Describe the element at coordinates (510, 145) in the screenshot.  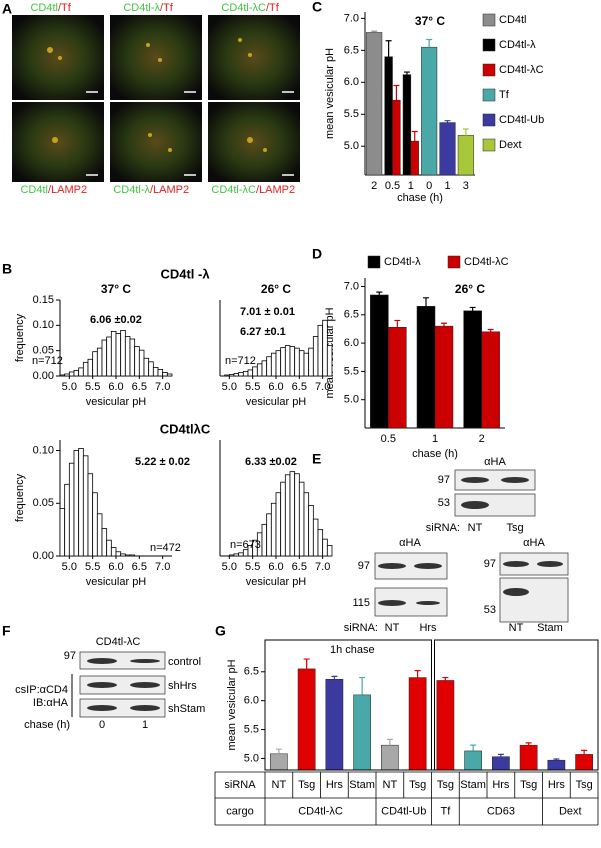
I see `legend-label: Dext` at that location.